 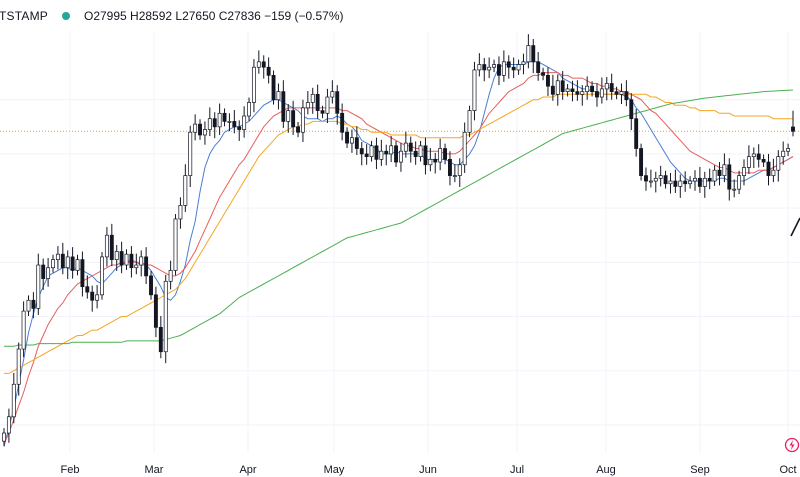 I want to click on x-tick-label-oct: Oct, so click(x=787, y=470).